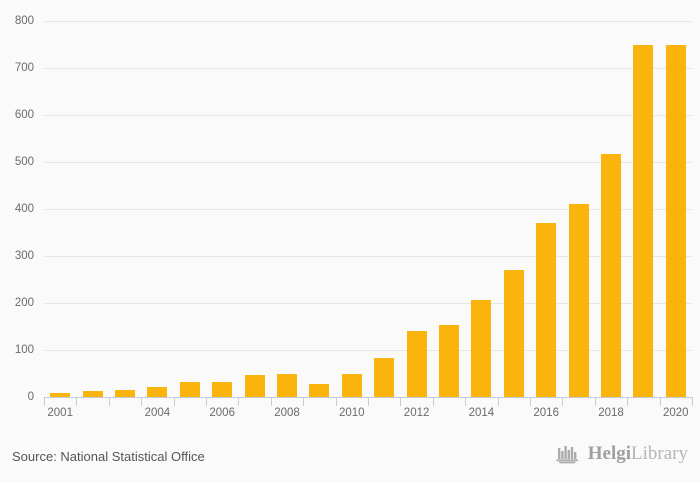 Image resolution: width=700 pixels, height=483 pixels. Describe the element at coordinates (24, 115) in the screenshot. I see `y-axis-tick-label: 600` at that location.